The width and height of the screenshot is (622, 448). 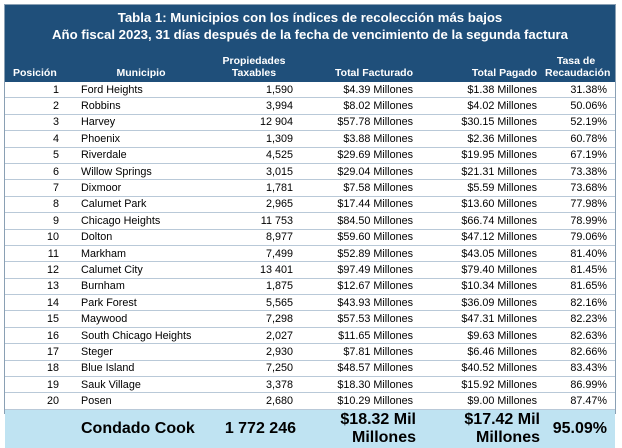 What do you see at coordinates (479, 221) in the screenshot?
I see `paid-cell: $66.74 Millones` at bounding box center [479, 221].